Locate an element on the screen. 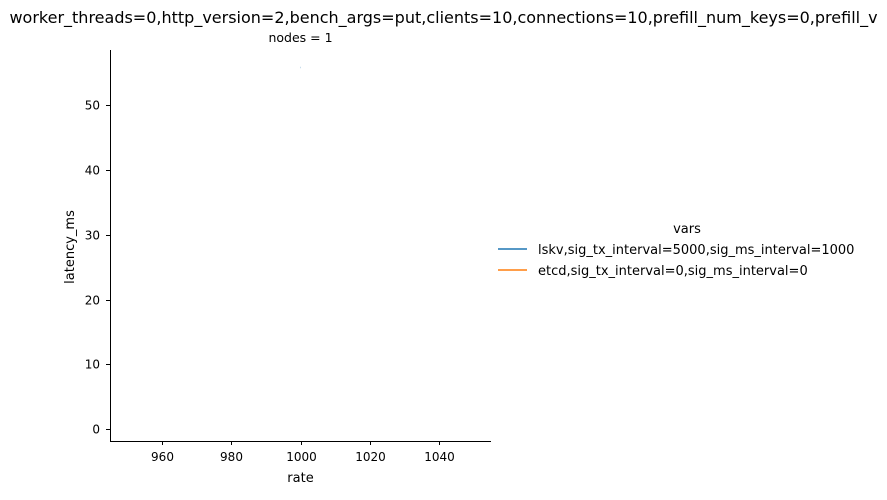 The width and height of the screenshot is (887, 500). x-axis-ticks: 960 980 1000 1020 1040 is located at coordinates (303, 452).